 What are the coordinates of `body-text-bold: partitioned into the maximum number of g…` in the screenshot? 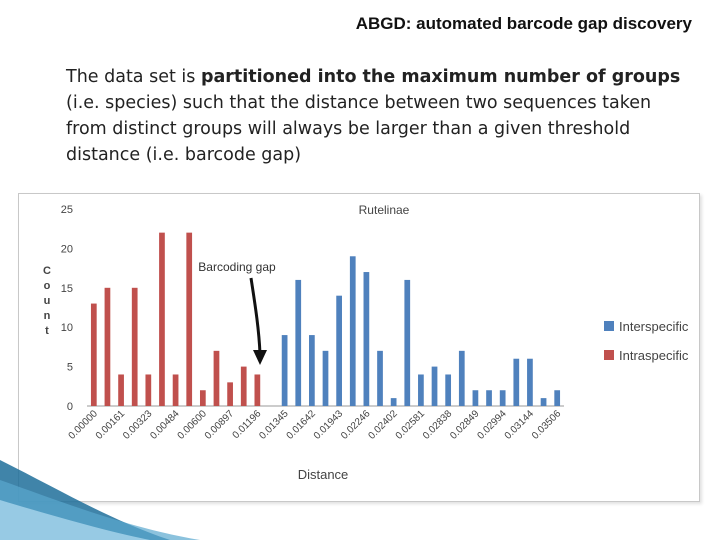 It's located at (440, 77).